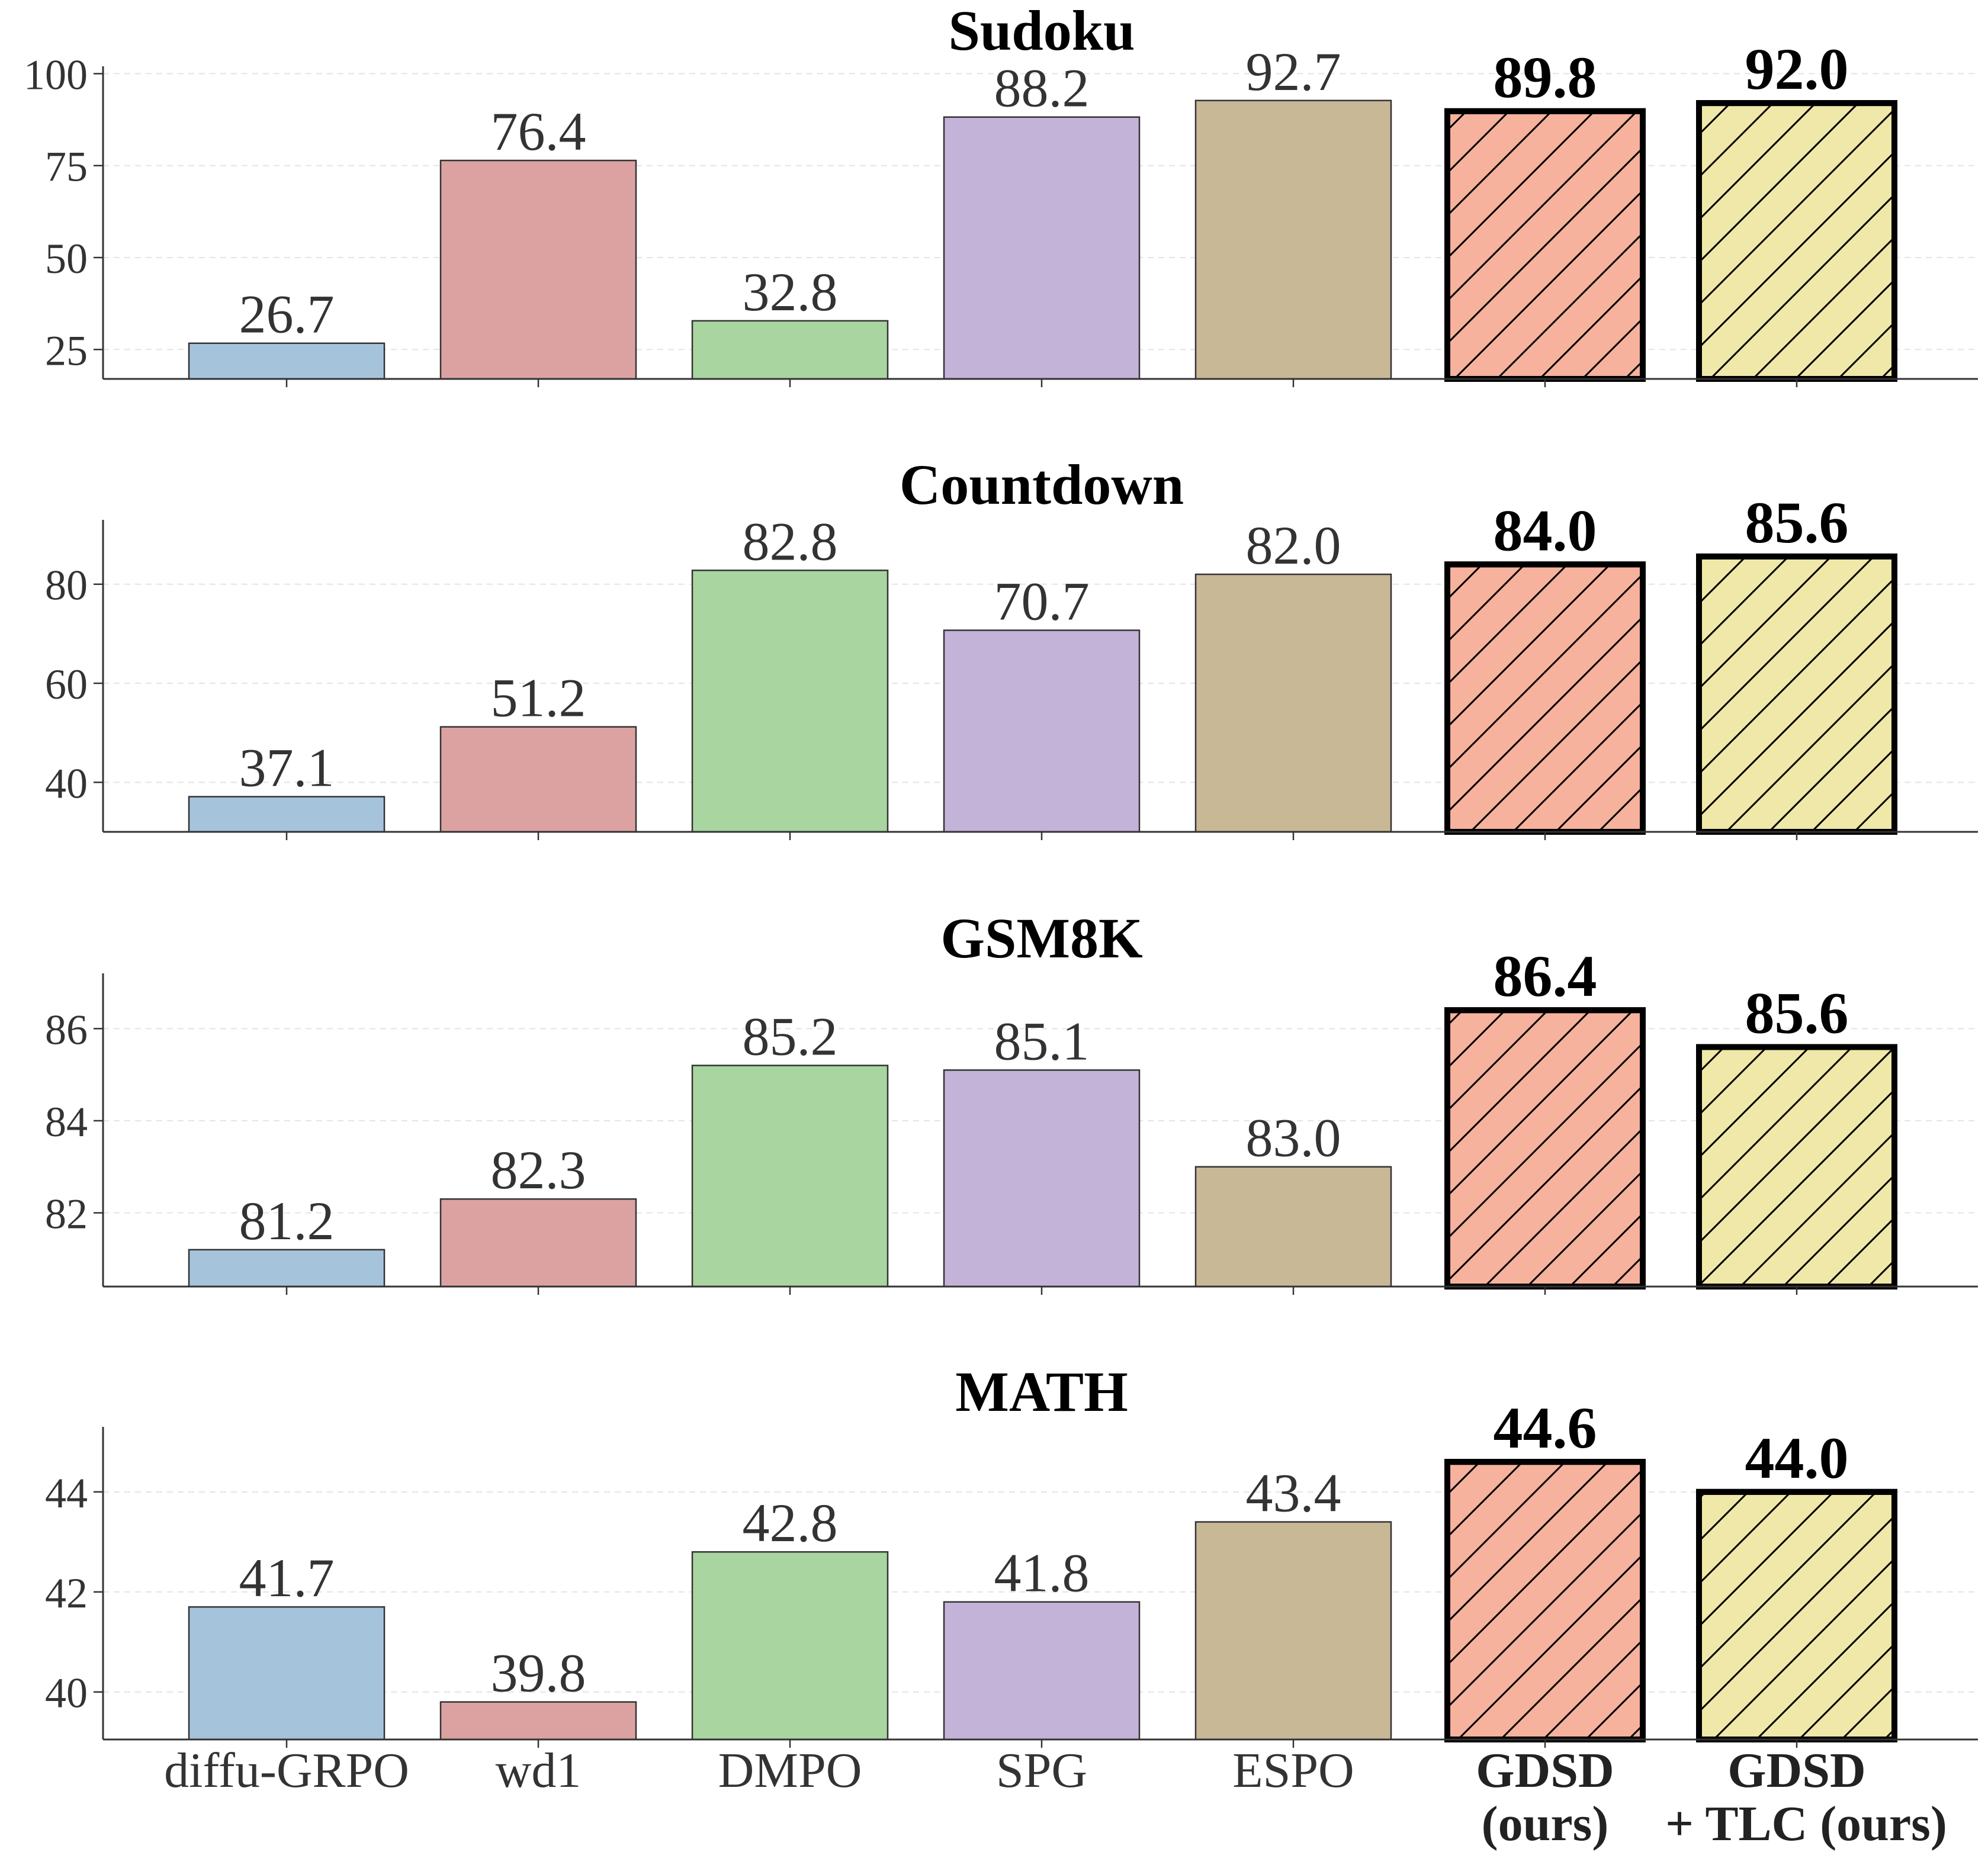 The height and width of the screenshot is (1865, 1988). What do you see at coordinates (1293, 1770) in the screenshot?
I see `x-tick-label: ESPO` at bounding box center [1293, 1770].